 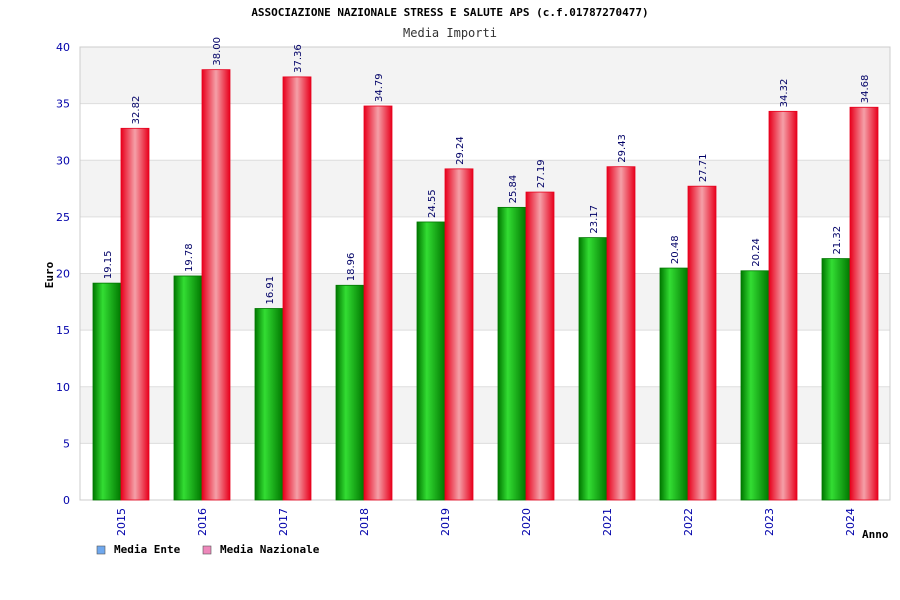 I want to click on value-label-nazionale: 29.24, so click(x=460, y=150).